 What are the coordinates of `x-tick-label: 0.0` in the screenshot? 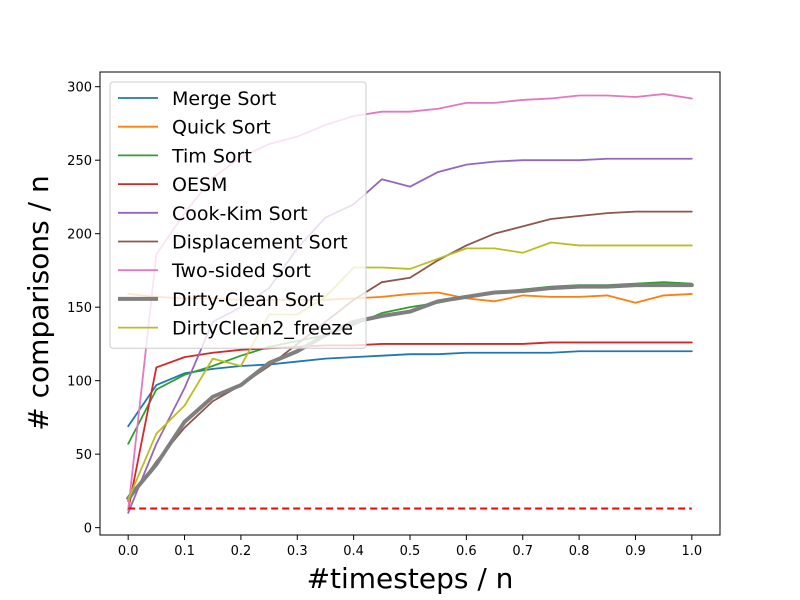 It's located at (128, 551).